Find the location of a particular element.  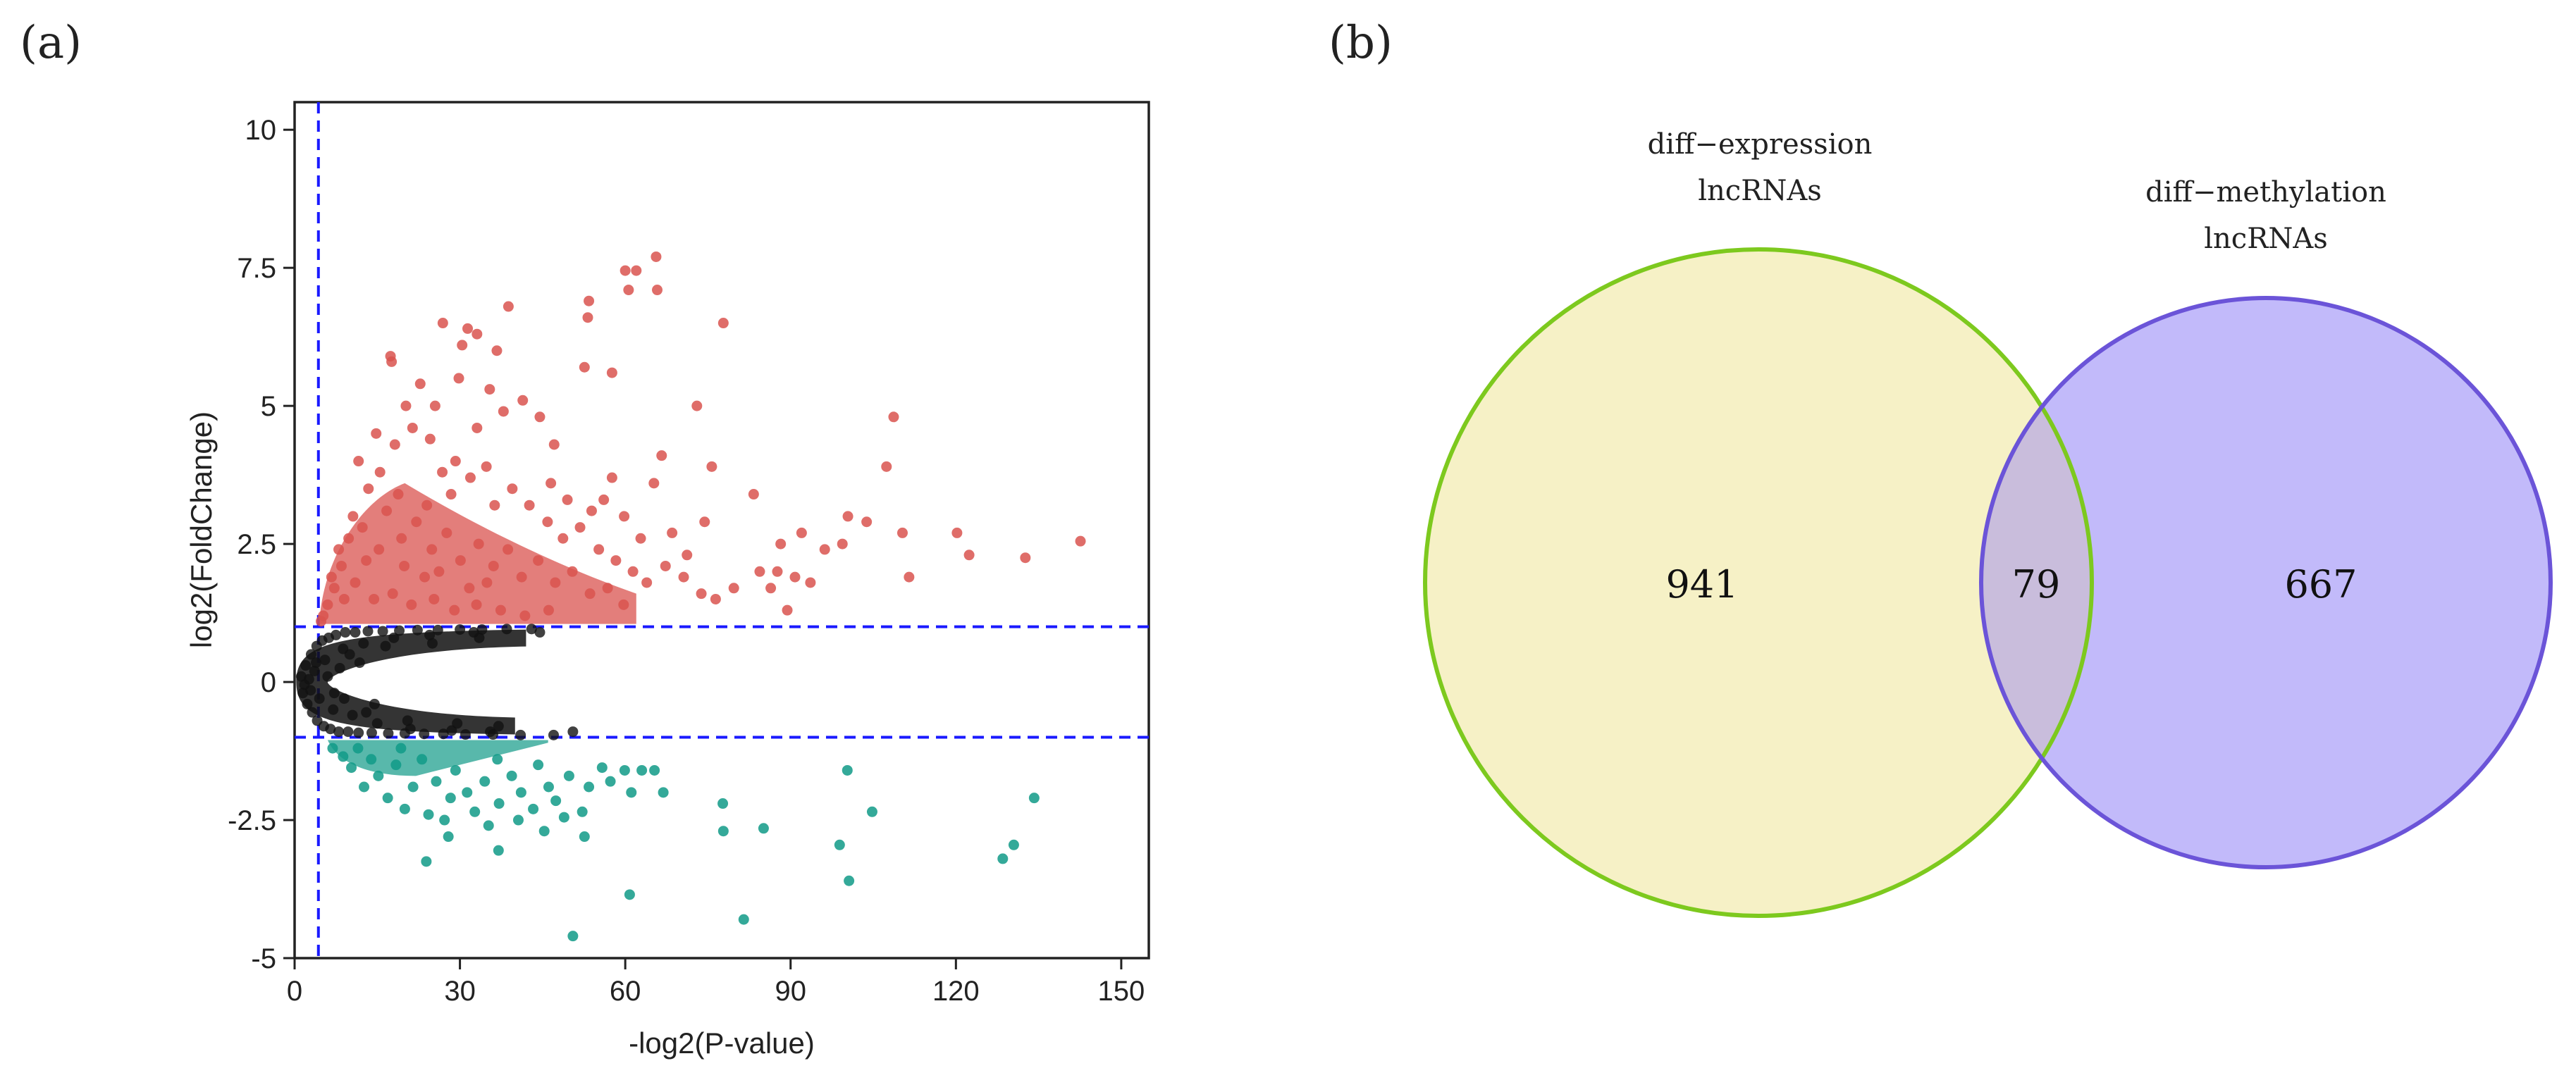

intersection-count: 79 is located at coordinates (2037, 584).